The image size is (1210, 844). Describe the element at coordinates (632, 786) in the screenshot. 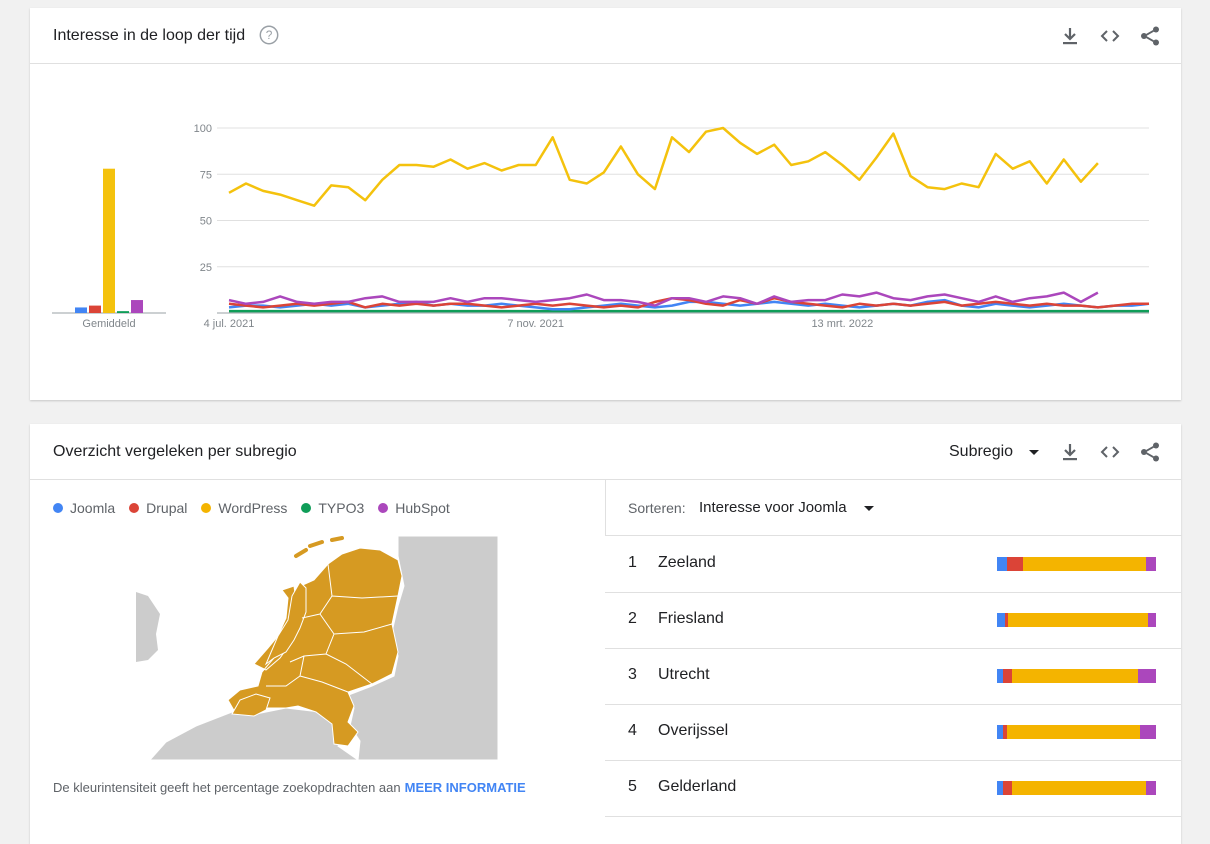

I see `region-rank: 5` at that location.